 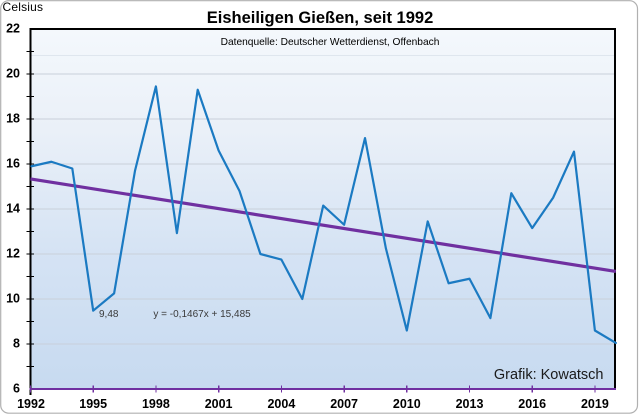 I want to click on svg-text: 16, so click(x=13, y=163).